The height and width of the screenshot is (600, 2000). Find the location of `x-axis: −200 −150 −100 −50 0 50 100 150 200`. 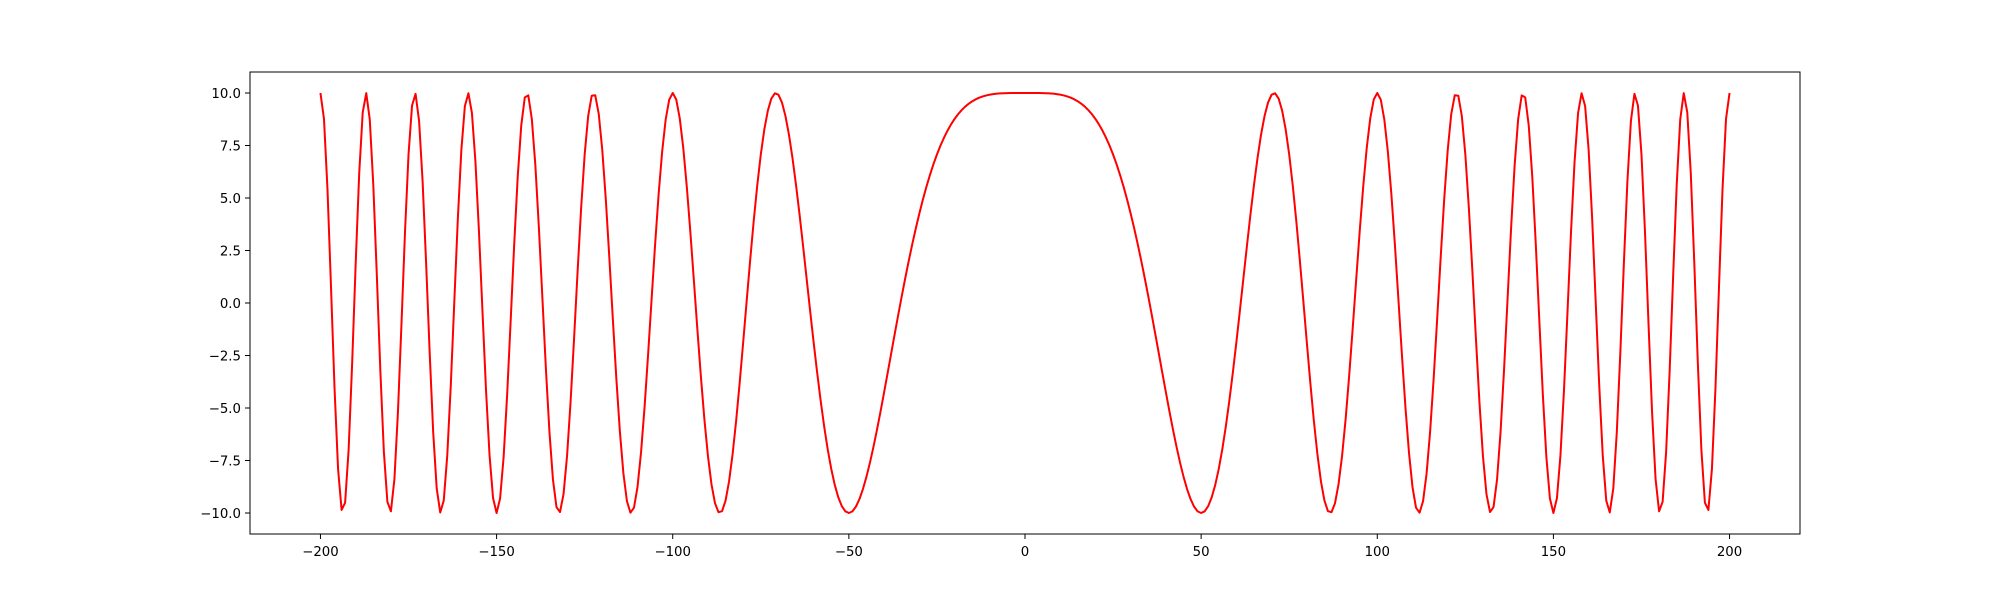

x-axis: −200 −150 −100 −50 0 50 100 150 200 is located at coordinates (1022, 547).